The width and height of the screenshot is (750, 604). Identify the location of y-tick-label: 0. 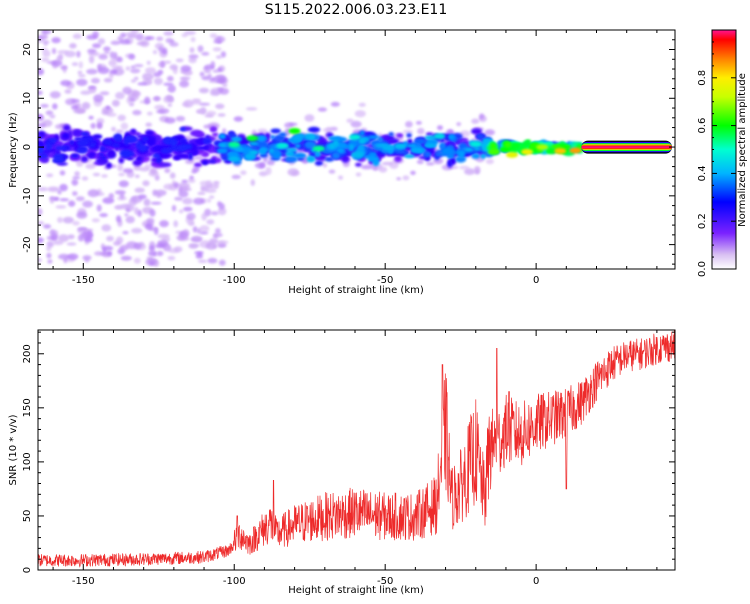
(27, 570).